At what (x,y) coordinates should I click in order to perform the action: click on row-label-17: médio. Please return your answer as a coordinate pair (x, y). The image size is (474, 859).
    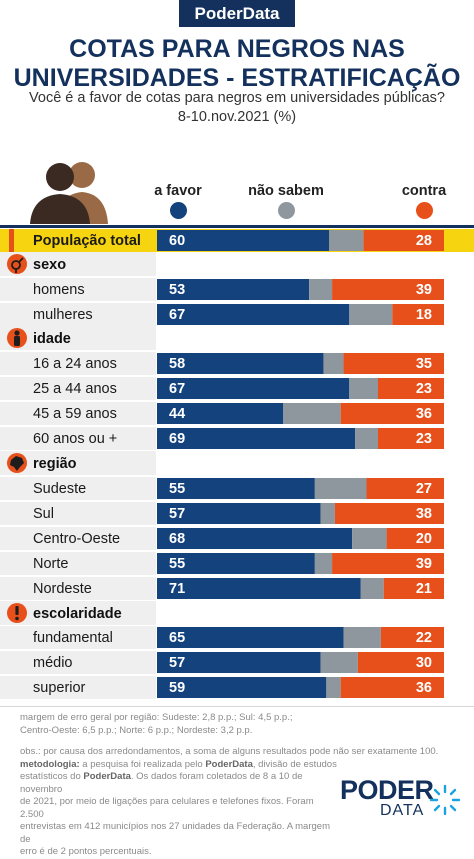
    Looking at the image, I should click on (53, 663).